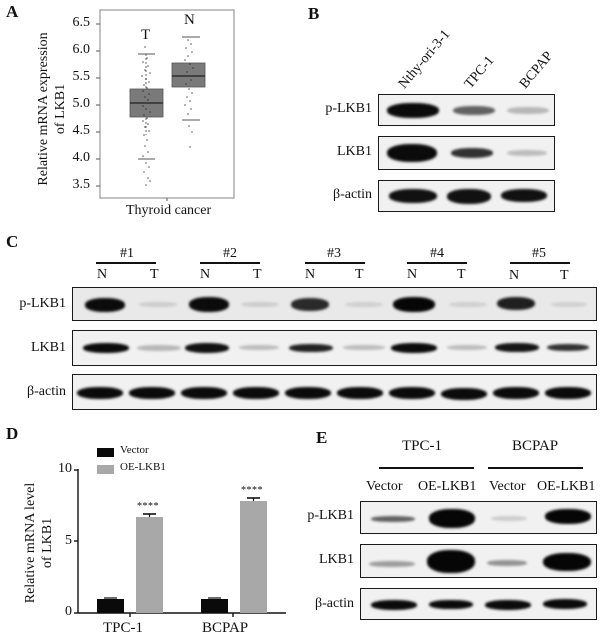 This screenshot has height=644, width=602. What do you see at coordinates (105, 452) in the screenshot?
I see `legend-swatch-vector` at bounding box center [105, 452].